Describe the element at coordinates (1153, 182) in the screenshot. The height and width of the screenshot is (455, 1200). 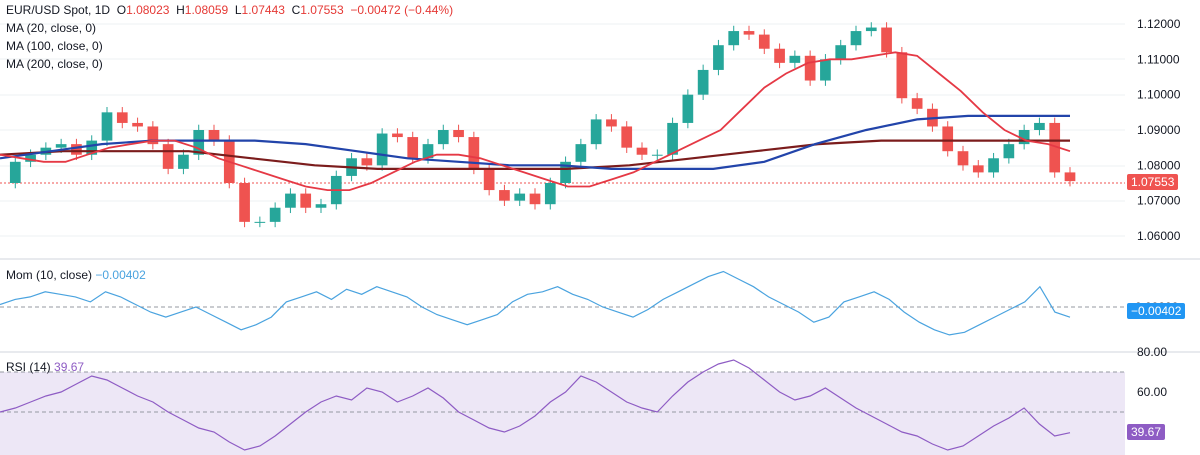
I see `last-price-tag: 1.07553` at that location.